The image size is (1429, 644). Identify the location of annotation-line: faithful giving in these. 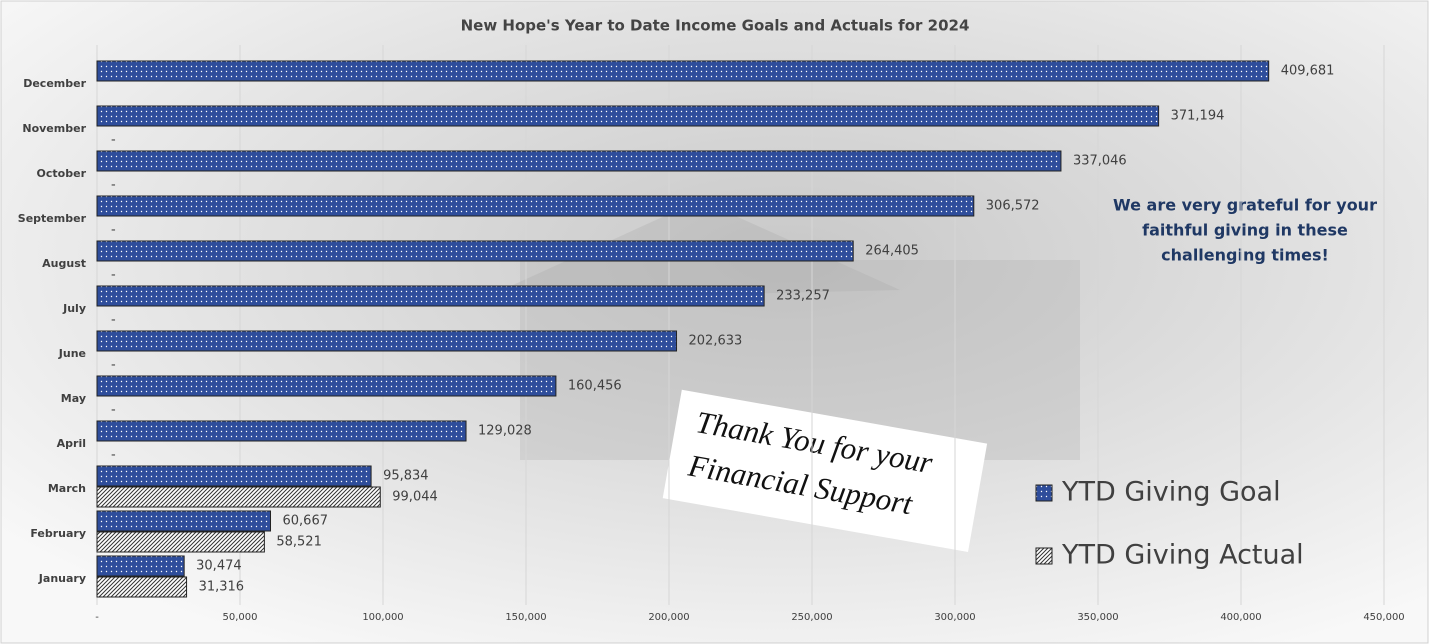
(1245, 230).